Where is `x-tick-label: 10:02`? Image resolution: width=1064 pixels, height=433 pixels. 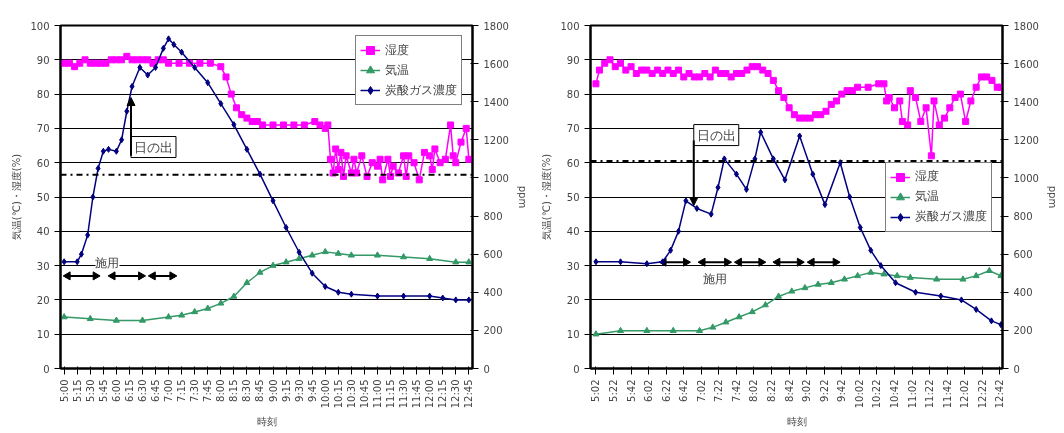
x-tick-label: 10:02 is located at coordinates (859, 394).